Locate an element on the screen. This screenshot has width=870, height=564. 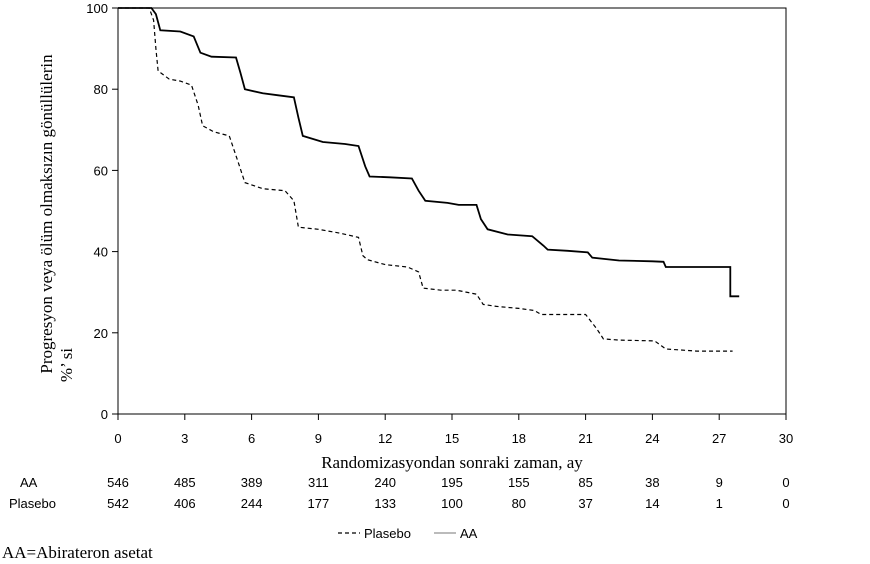
risk-cell: 389 is located at coordinates (252, 482).